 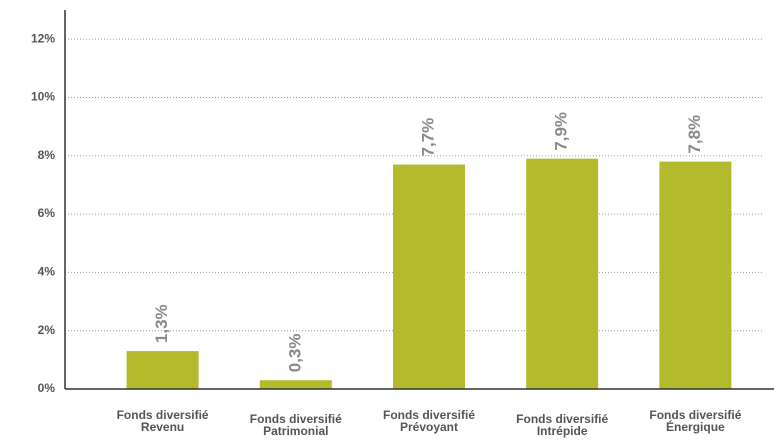 I want to click on x-tick-label: Fonds diversifié Revenu, so click(x=162, y=421).